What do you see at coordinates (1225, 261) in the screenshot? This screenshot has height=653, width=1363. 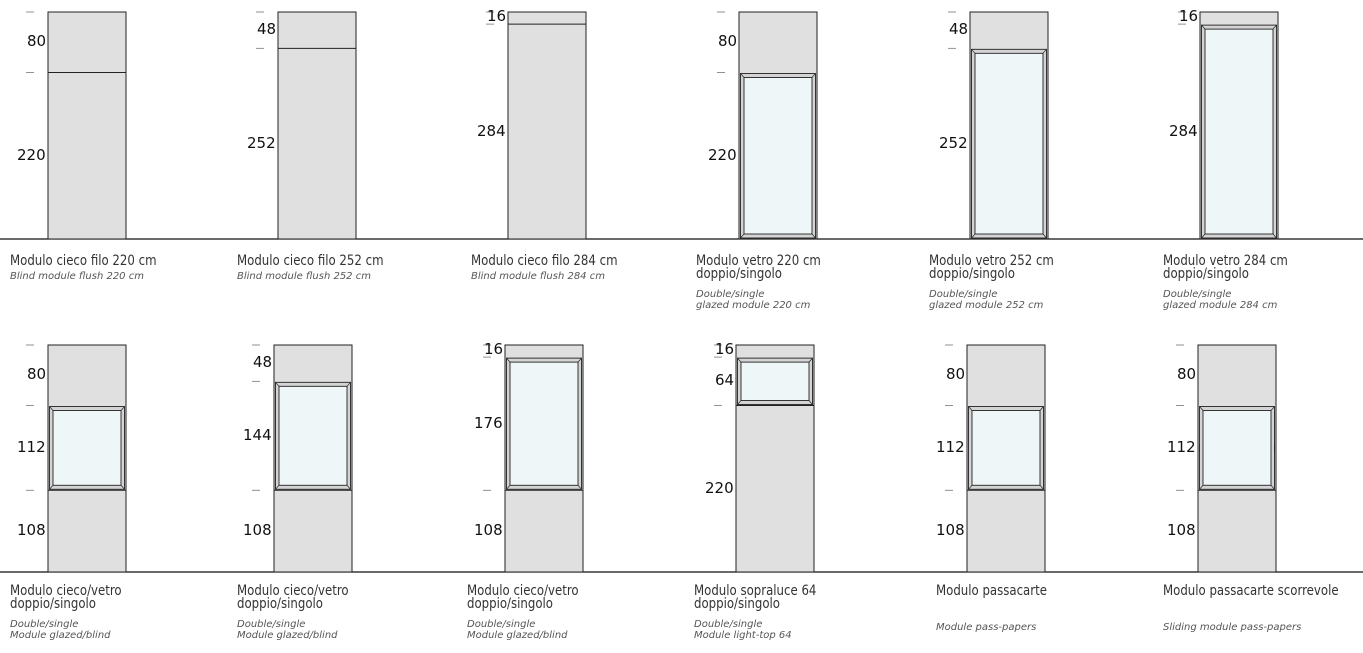 I see `module-title: Modulo vetro 284 cm` at bounding box center [1225, 261].